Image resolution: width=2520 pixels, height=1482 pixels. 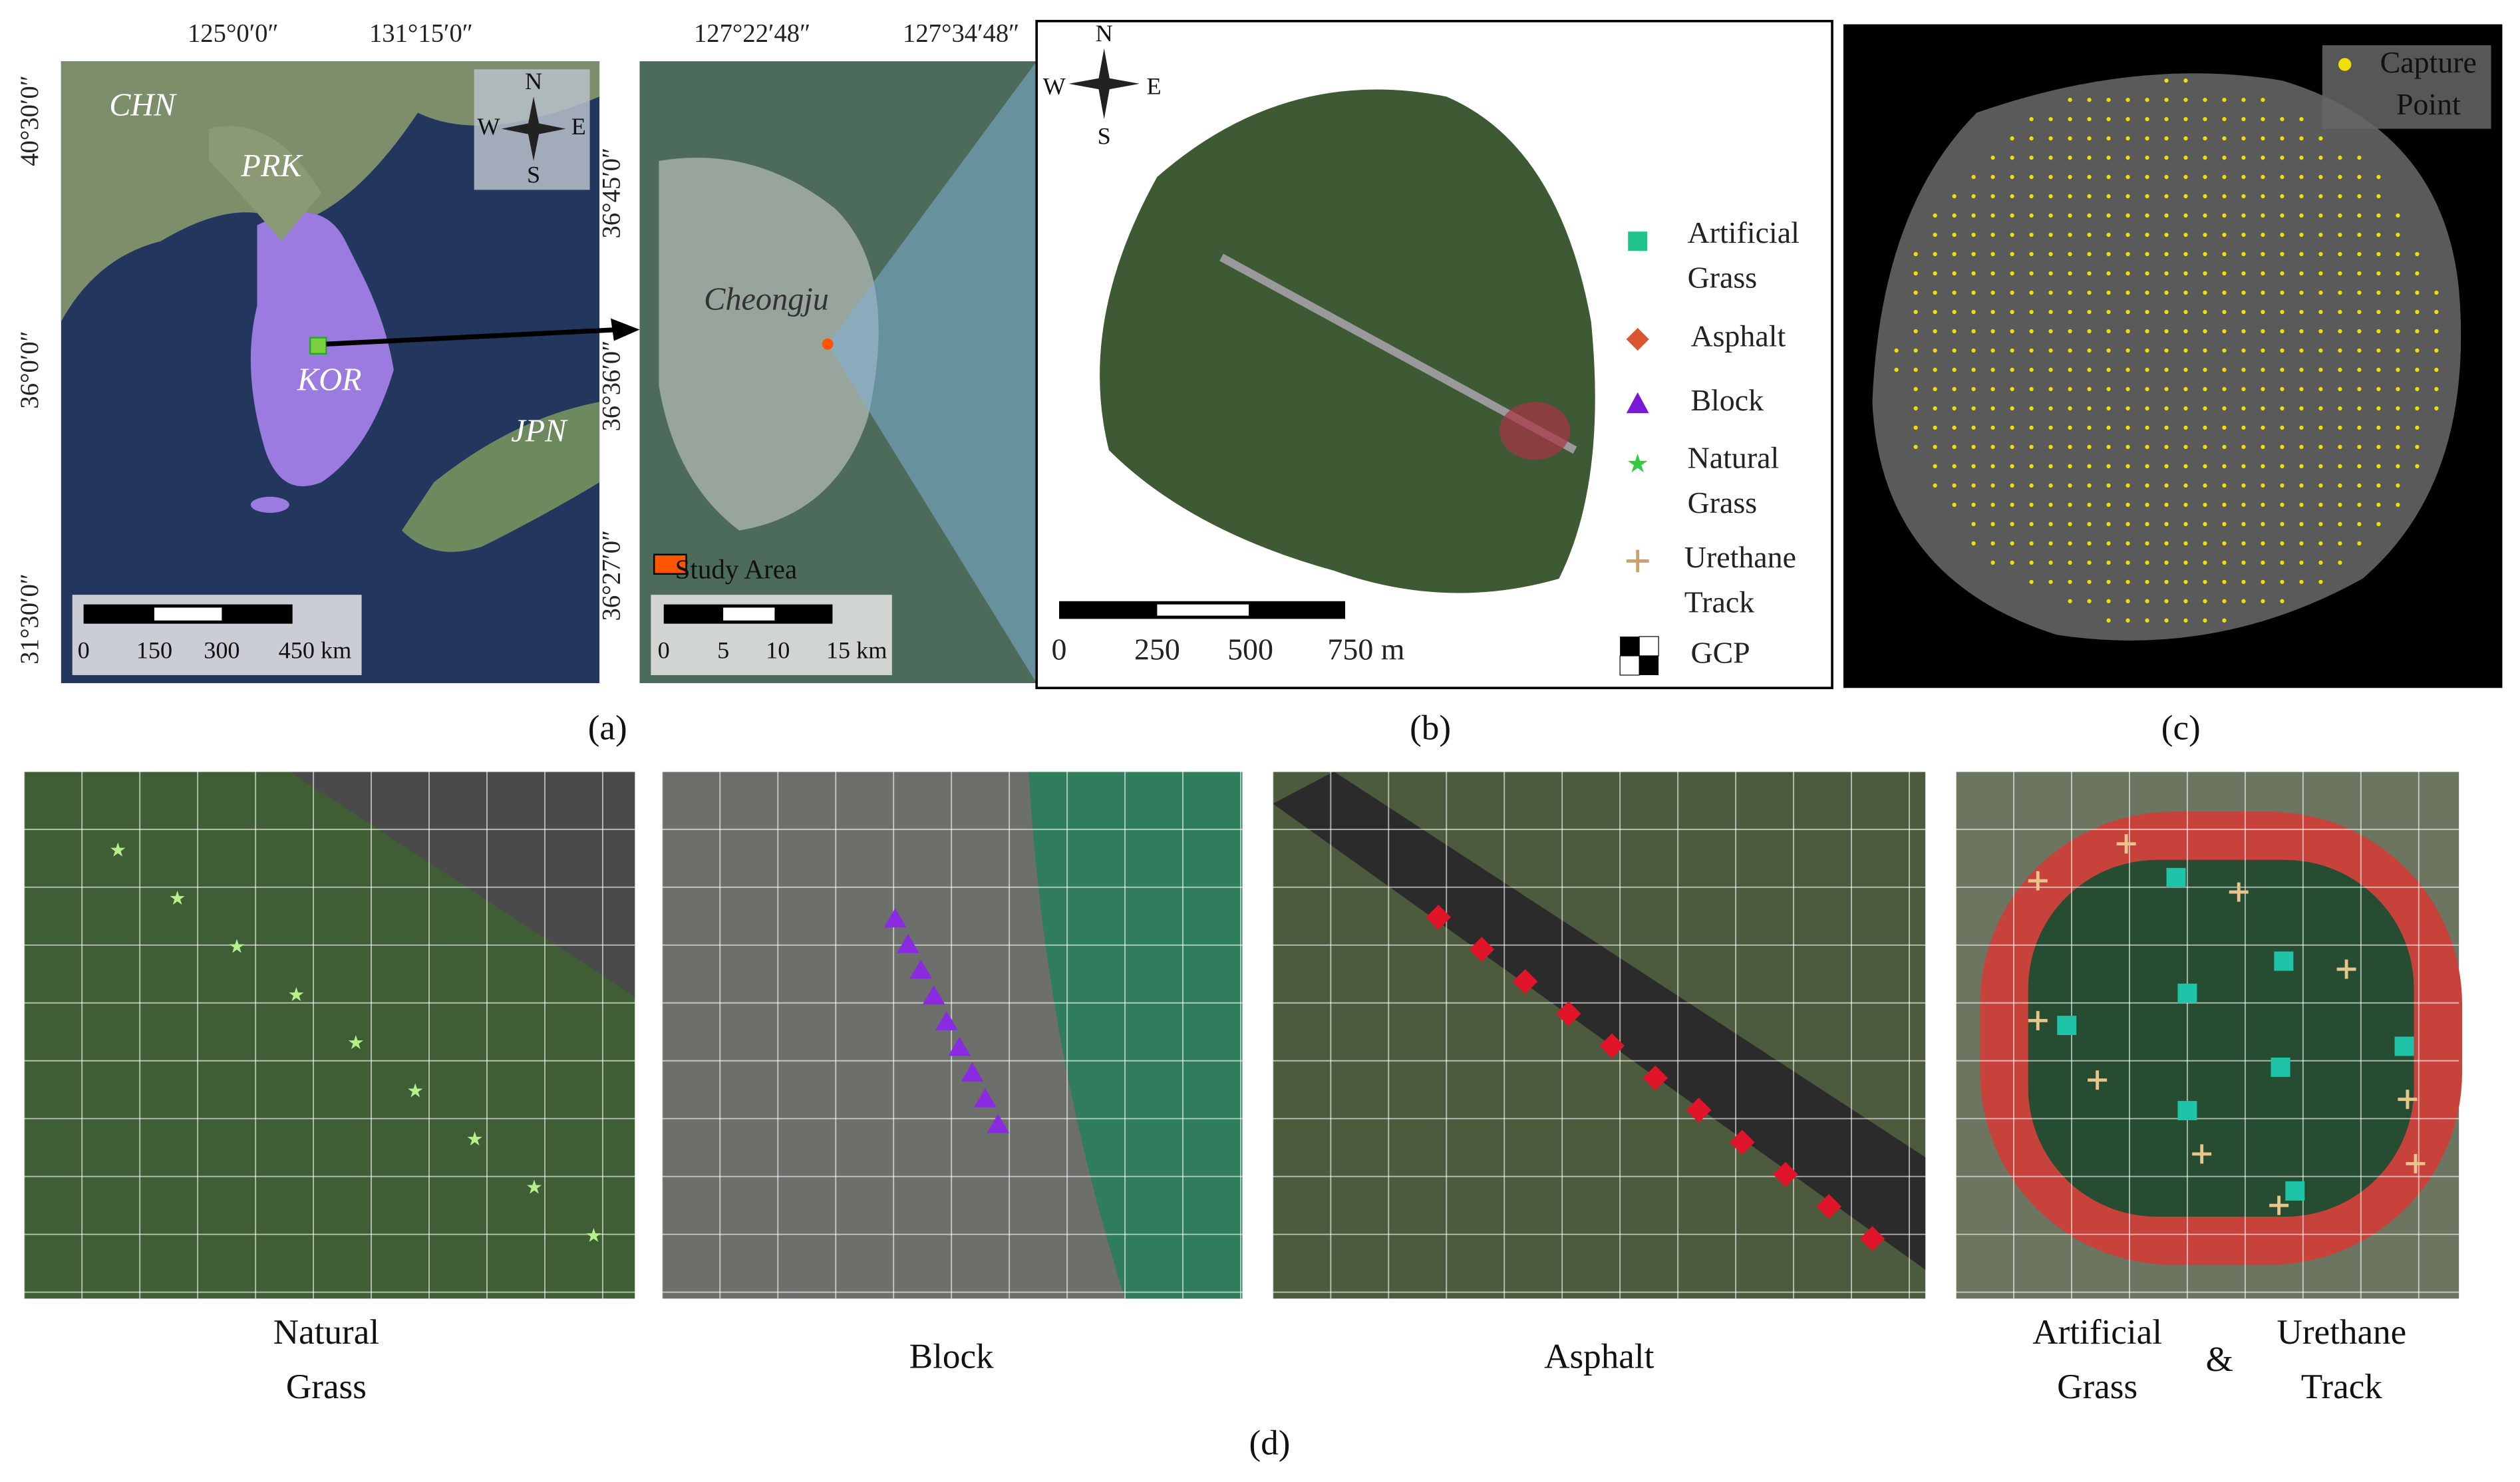 What do you see at coordinates (1599, 1356) in the screenshot?
I see `panel-label: Asphalt` at bounding box center [1599, 1356].